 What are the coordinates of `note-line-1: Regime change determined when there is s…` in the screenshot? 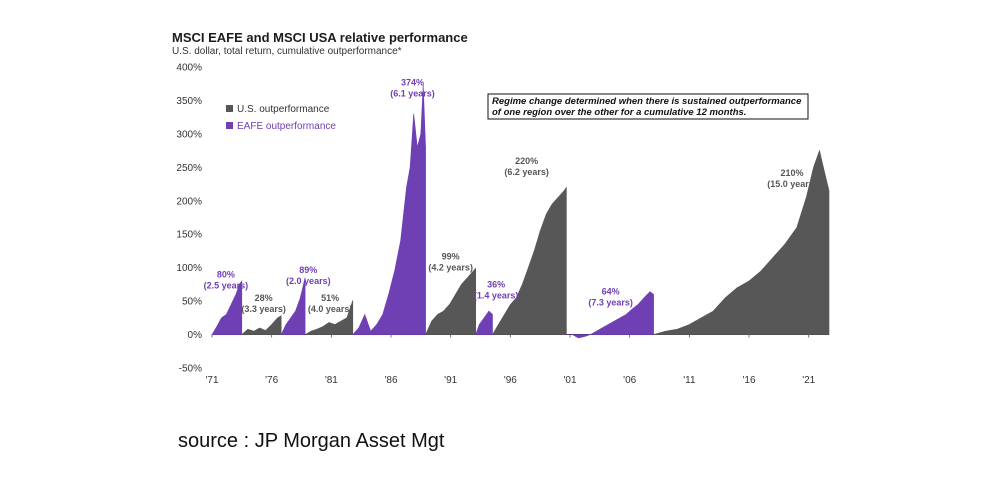 It's located at (647, 101).